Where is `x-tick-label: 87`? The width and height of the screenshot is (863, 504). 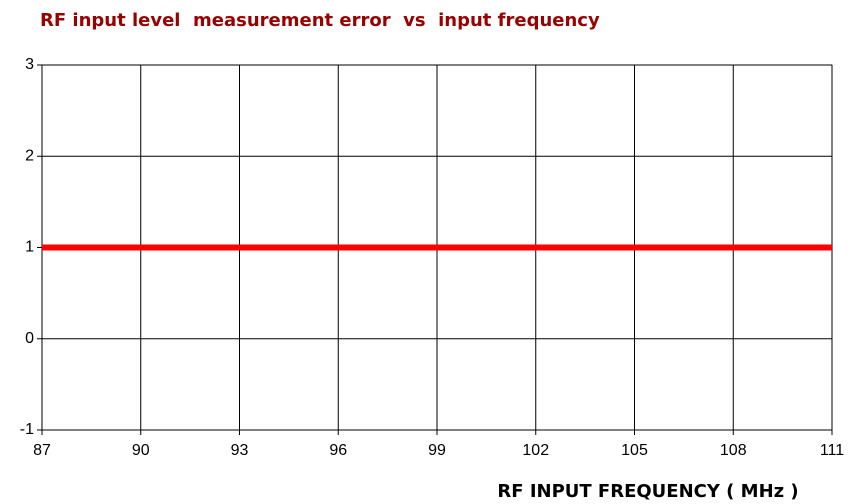 x-tick-label: 87 is located at coordinates (42, 450).